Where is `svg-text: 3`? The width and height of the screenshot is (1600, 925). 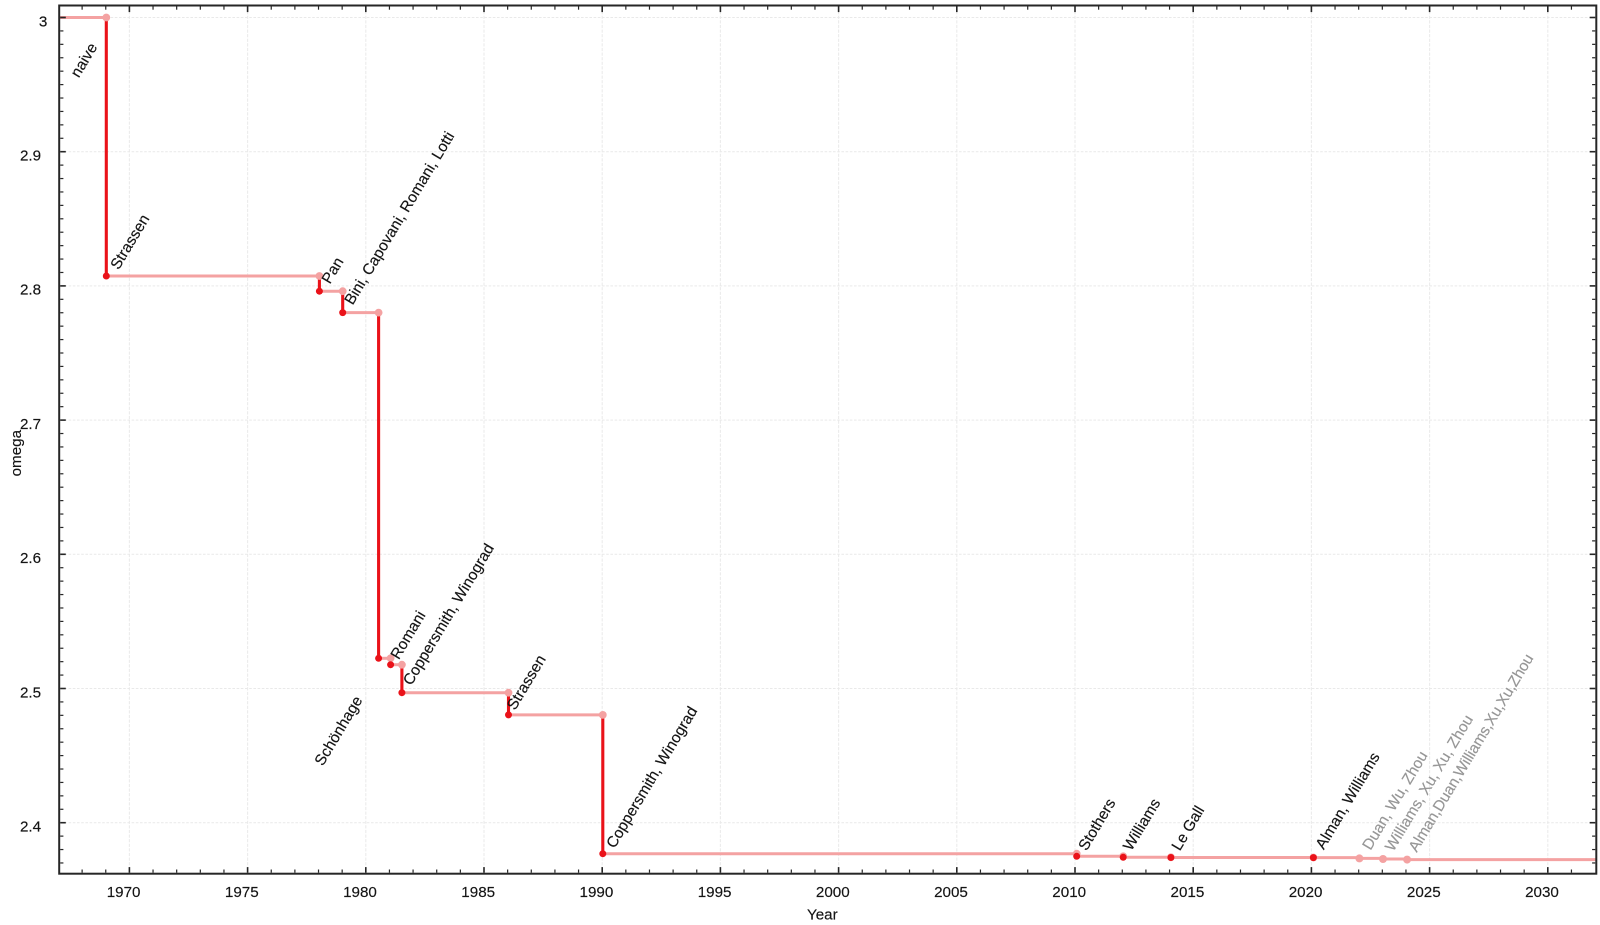 svg-text: 3 is located at coordinates (43, 21).